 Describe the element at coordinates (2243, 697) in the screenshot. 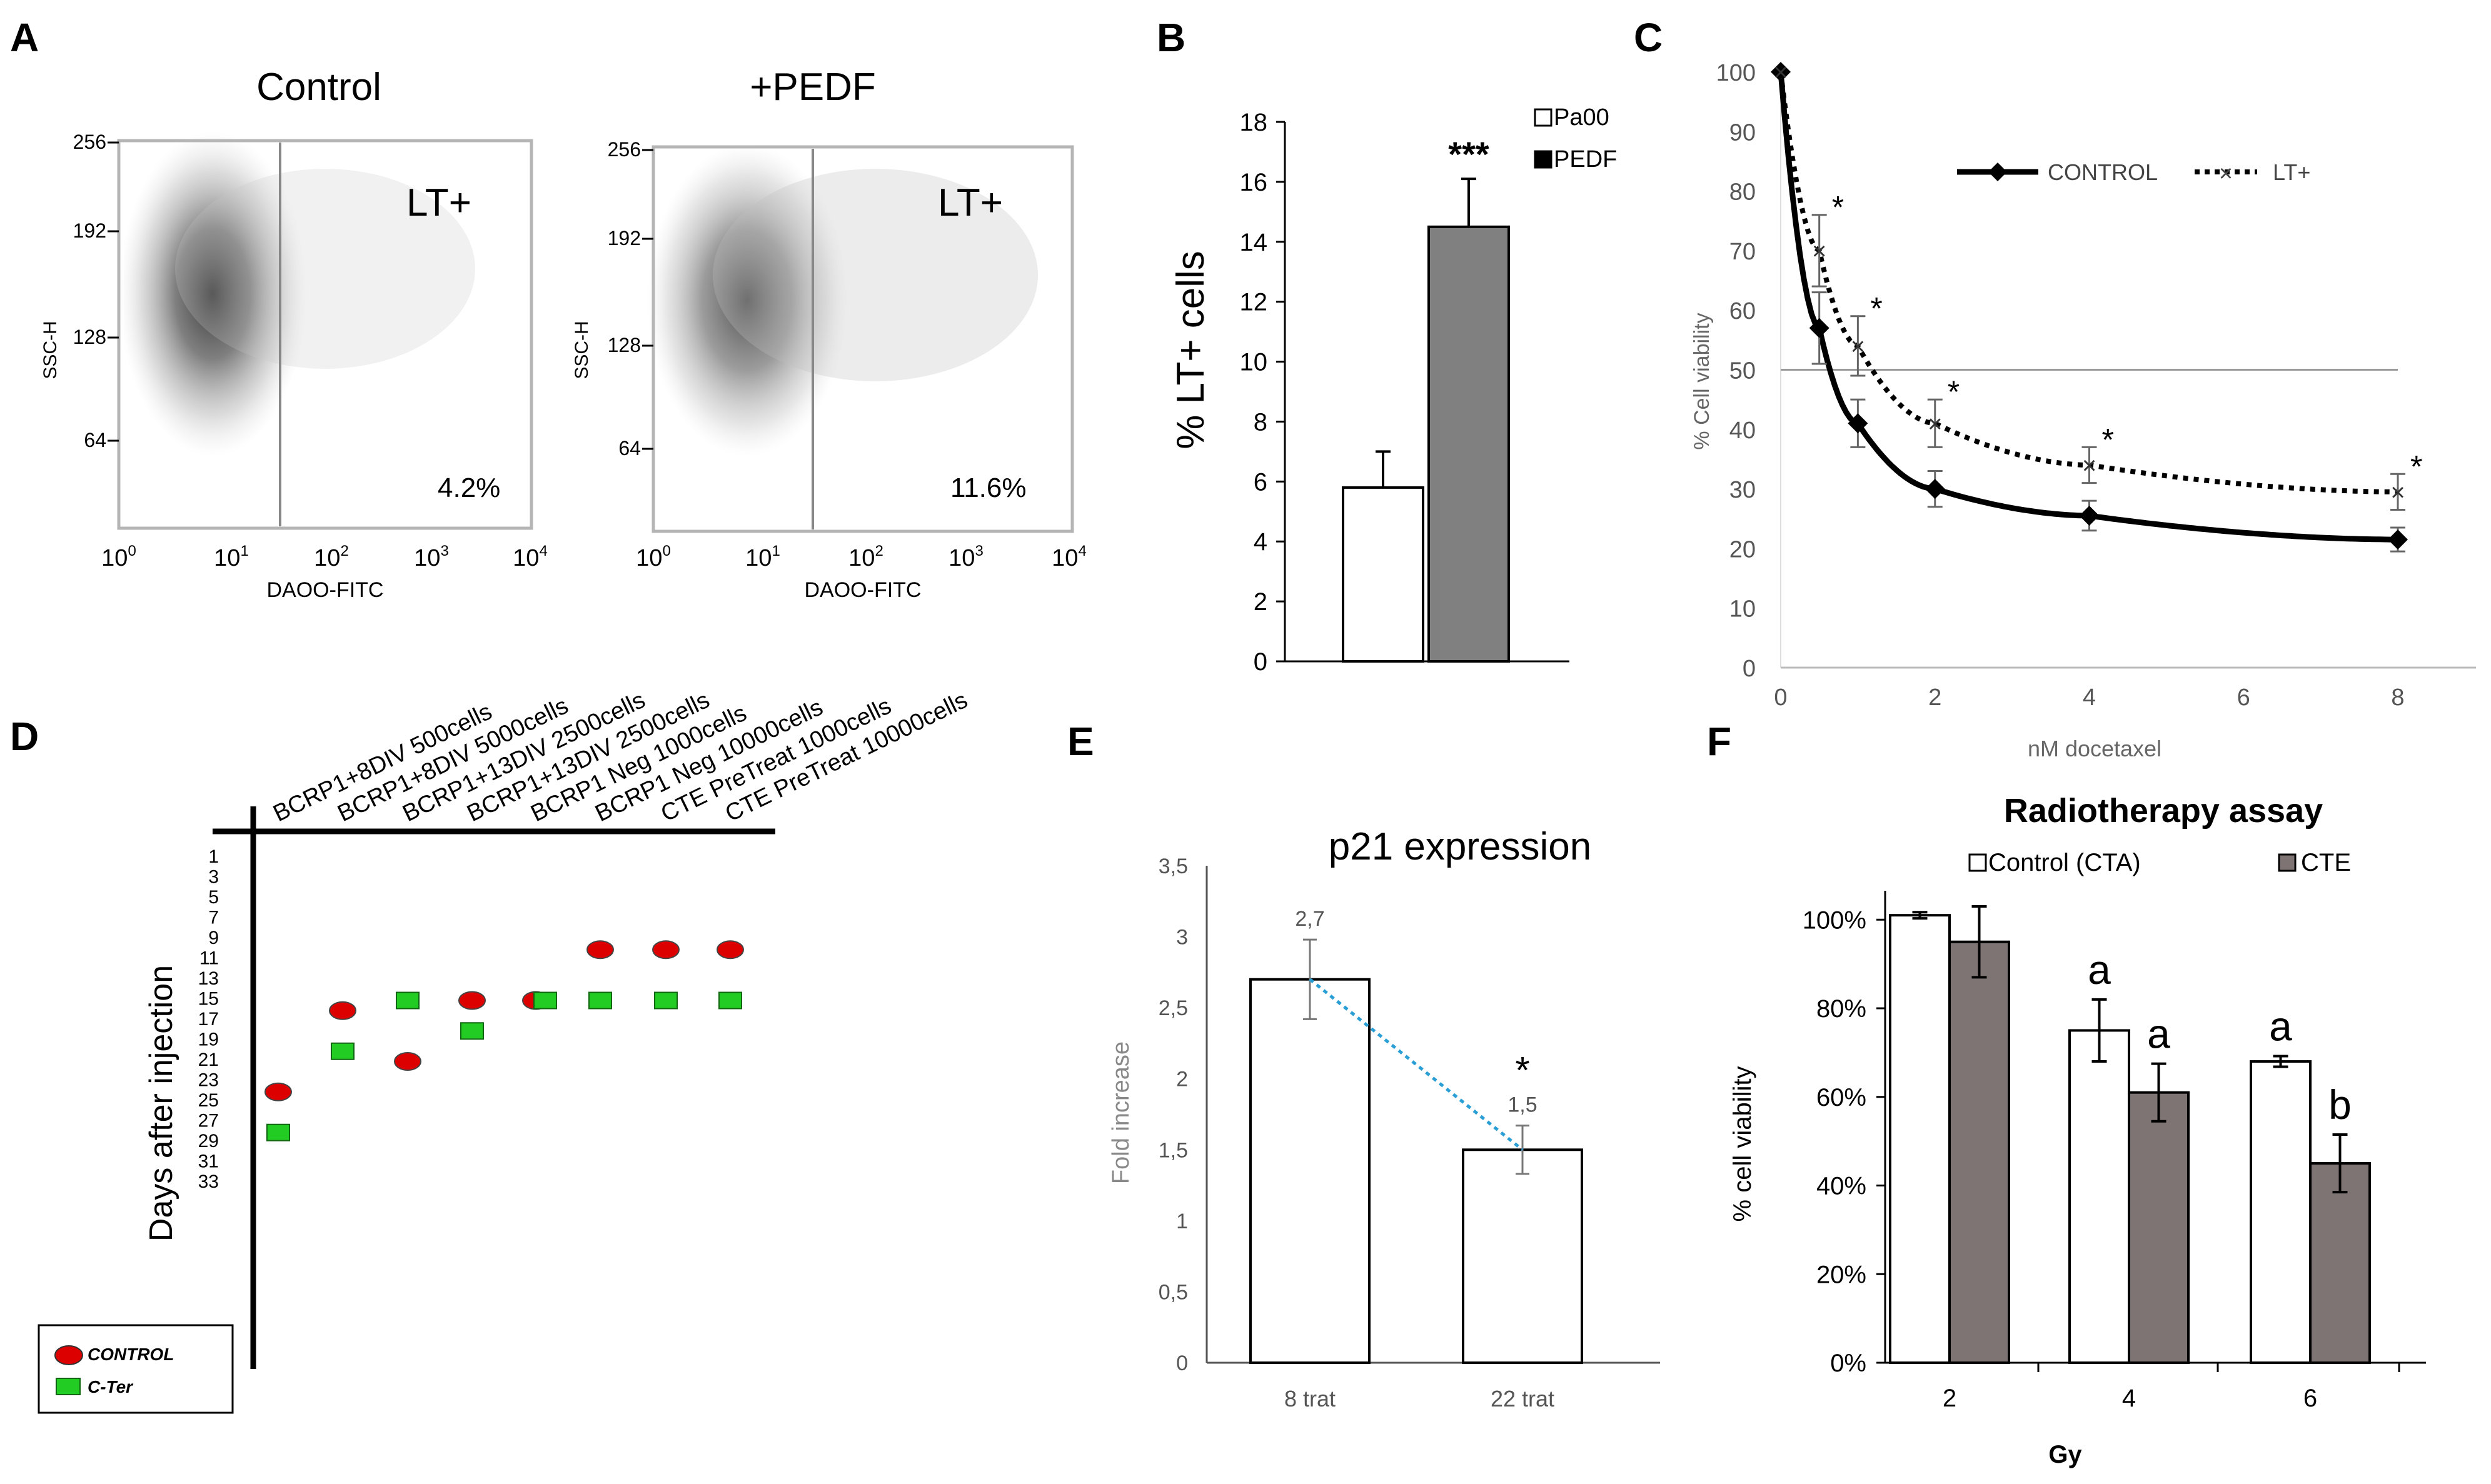

I see `c-x-tick-label: 6` at that location.